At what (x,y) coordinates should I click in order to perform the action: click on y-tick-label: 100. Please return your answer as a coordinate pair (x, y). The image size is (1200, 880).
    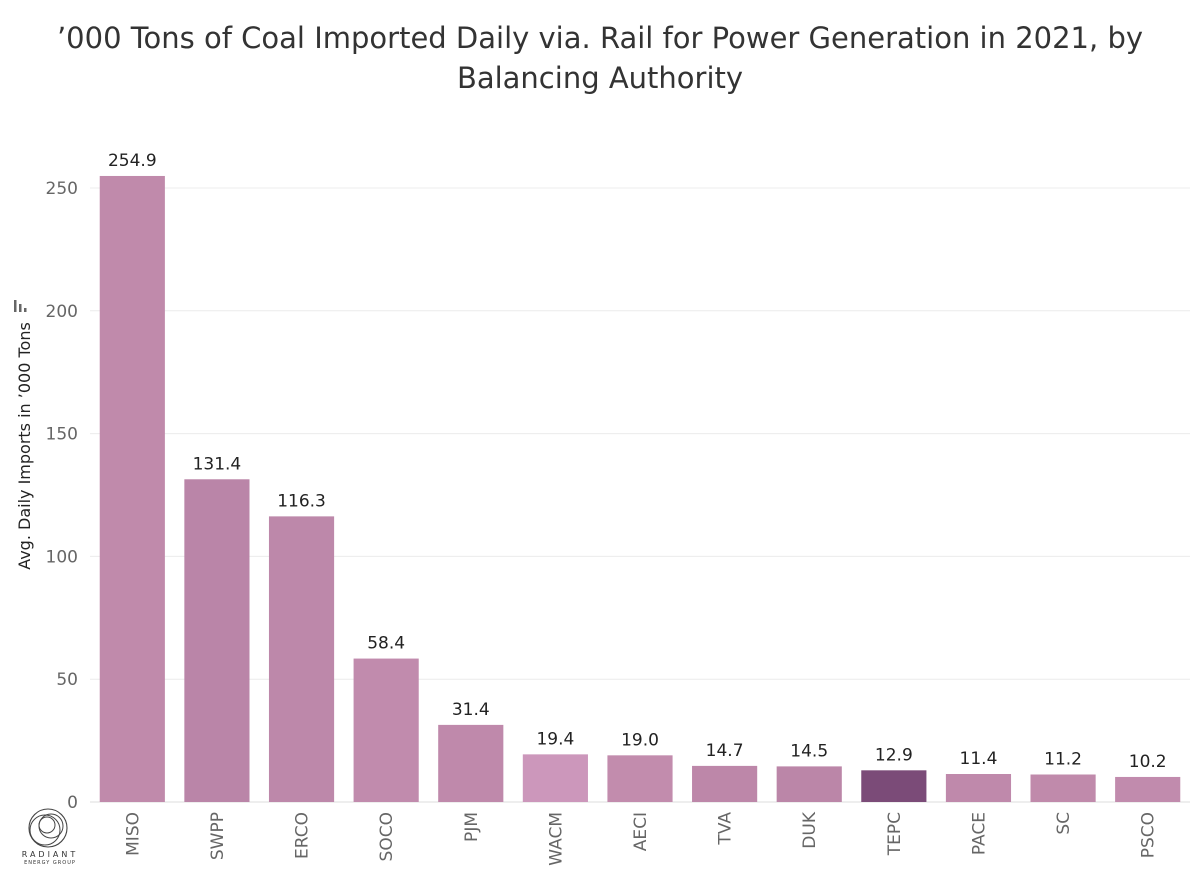
    Looking at the image, I should click on (62, 557).